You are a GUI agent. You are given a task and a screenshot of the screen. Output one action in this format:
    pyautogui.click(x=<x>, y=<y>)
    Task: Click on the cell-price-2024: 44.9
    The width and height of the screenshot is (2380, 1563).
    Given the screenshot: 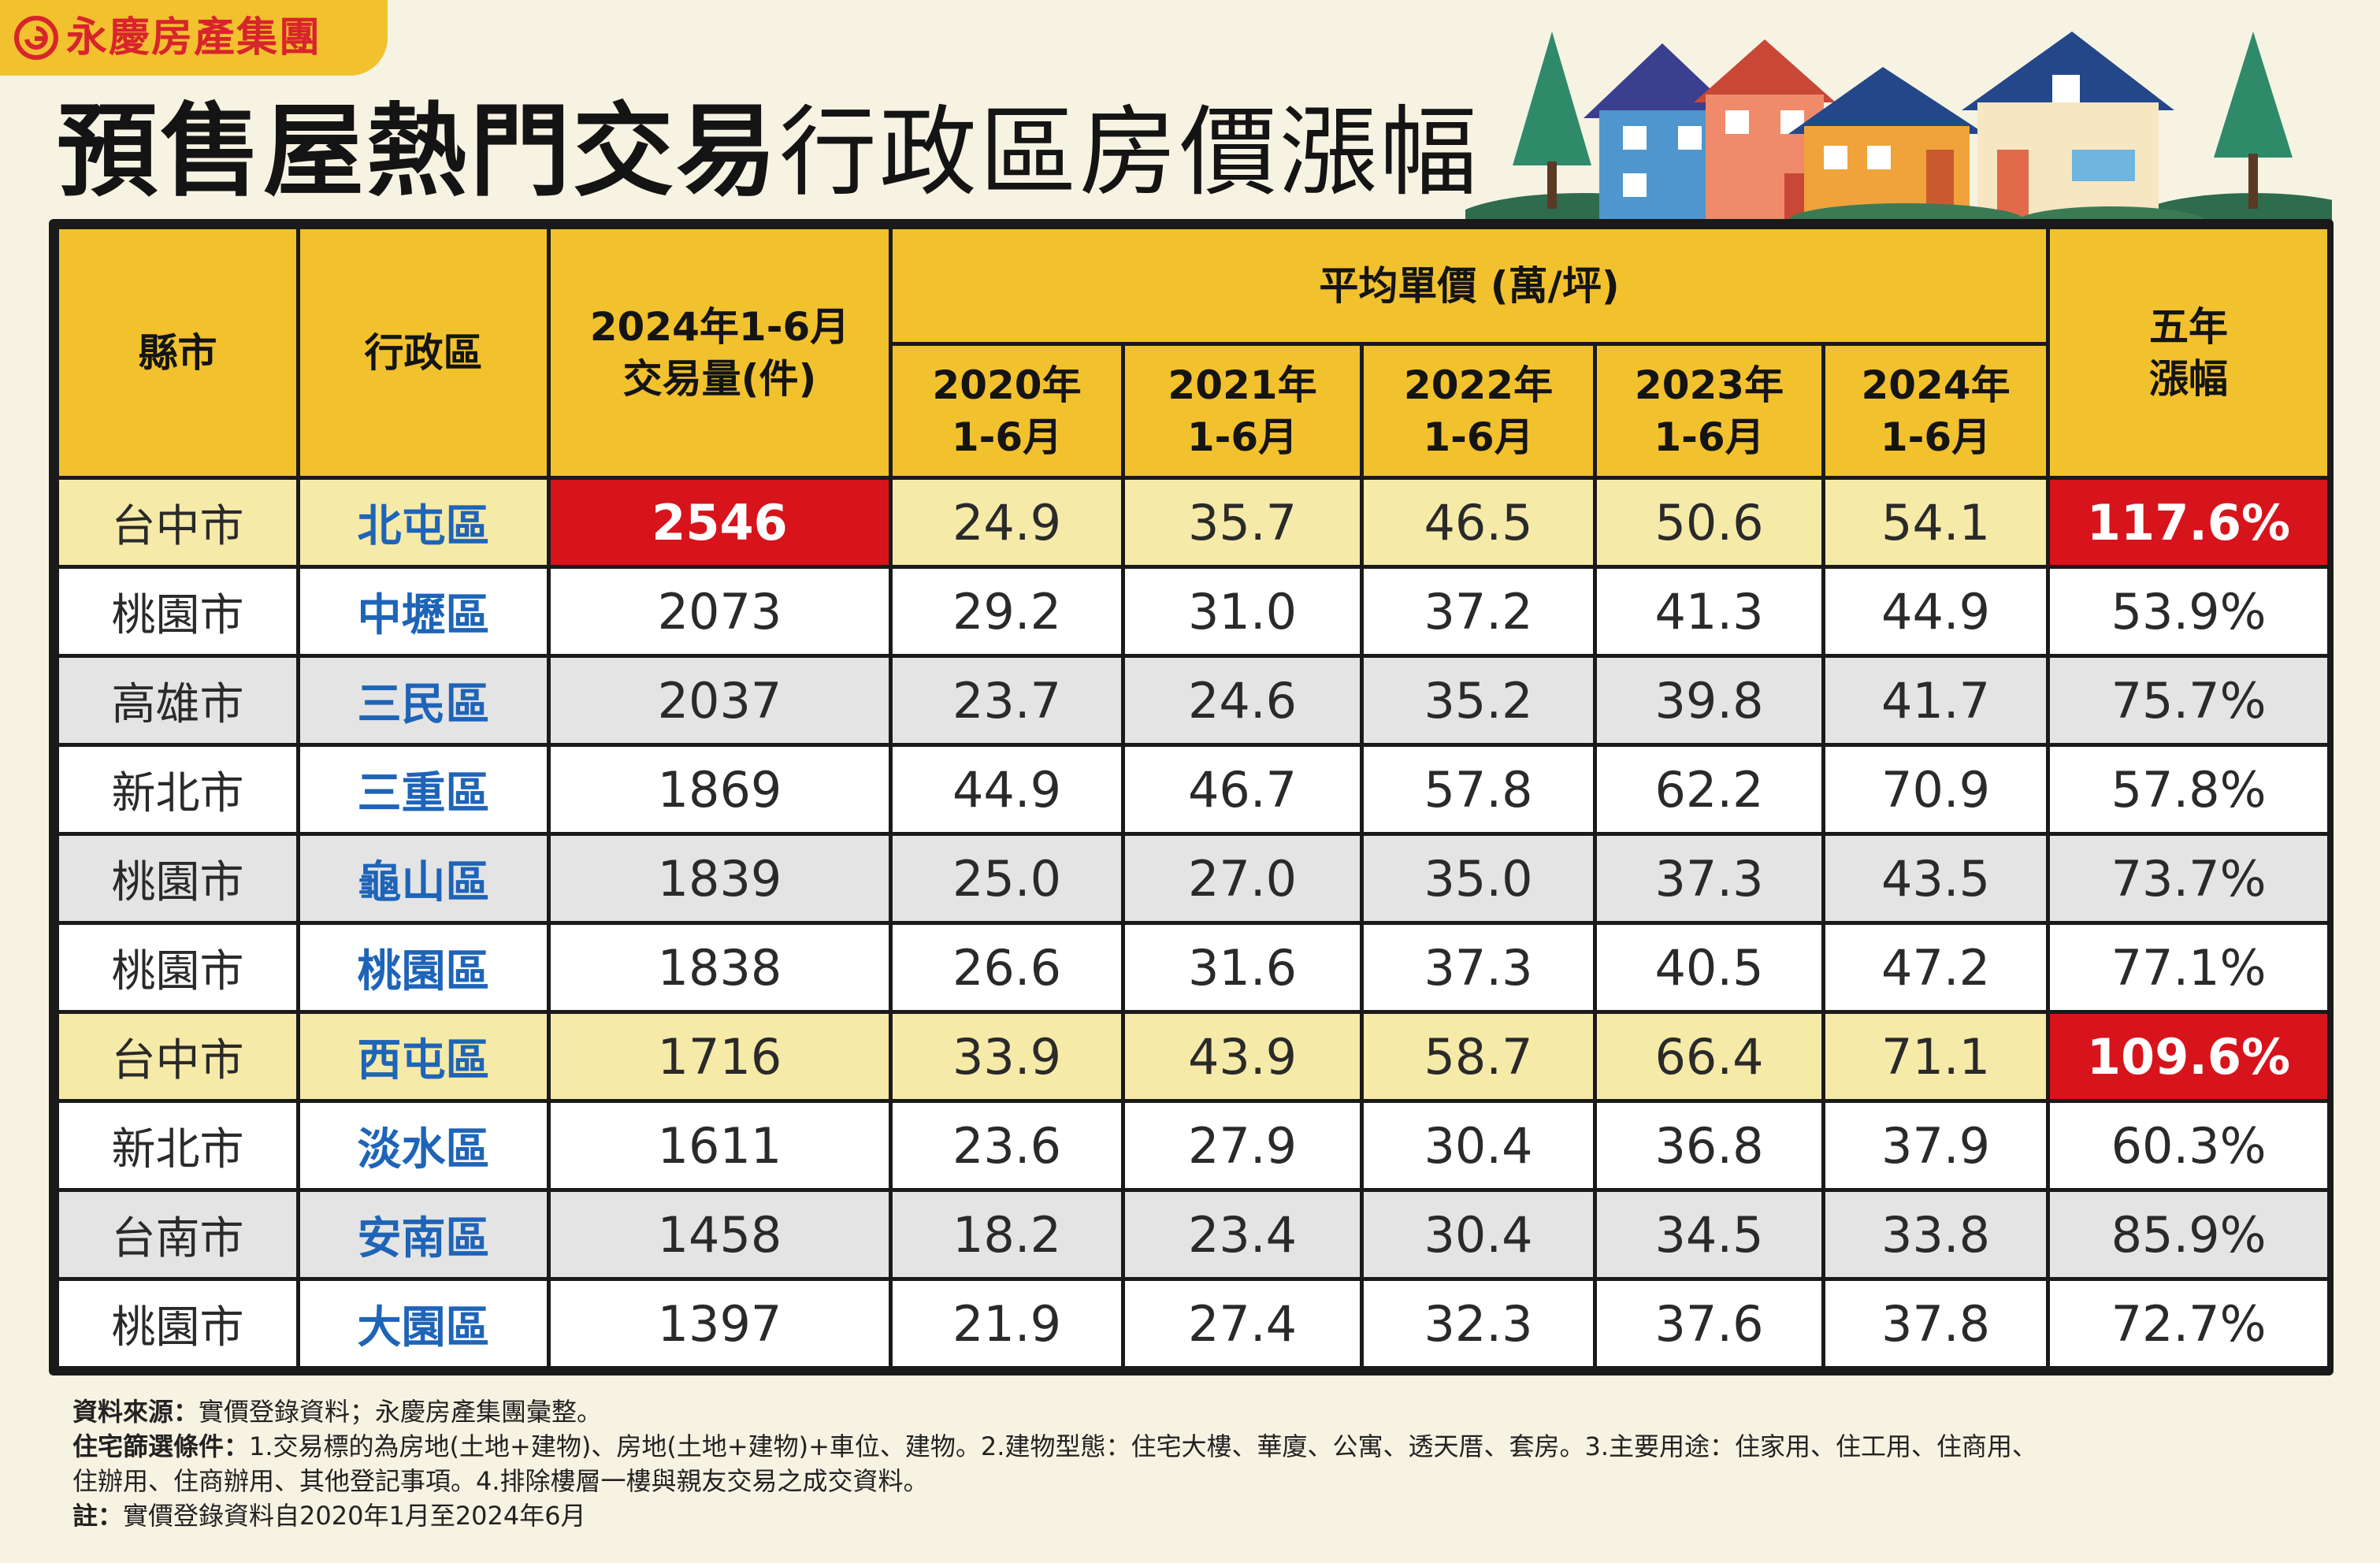 What is the action you would take?
    pyautogui.click(x=1936, y=611)
    